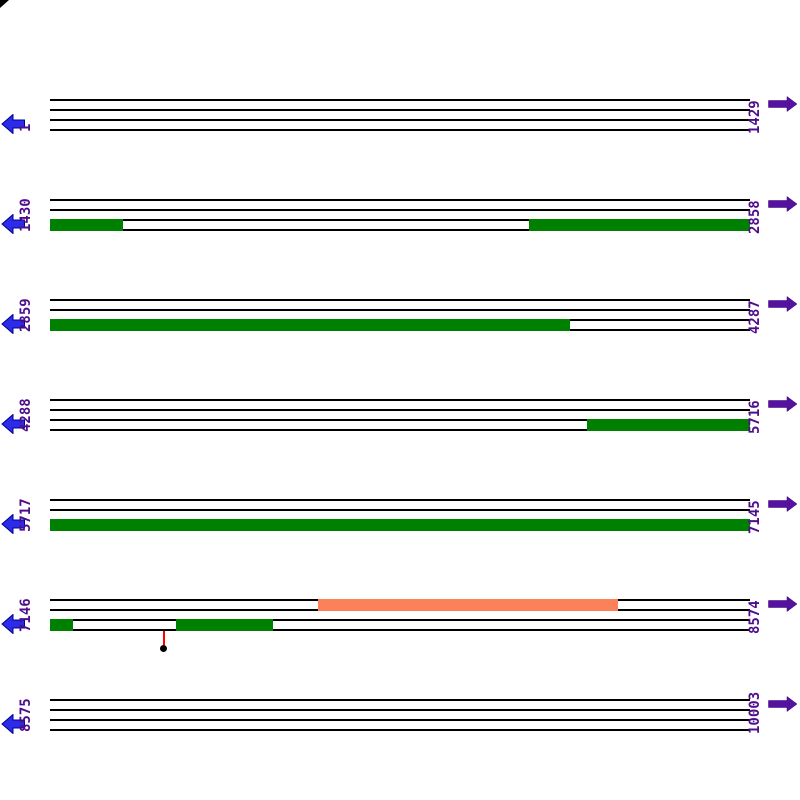  I want to click on row-start-coordinate: 2859, so click(26, 315).